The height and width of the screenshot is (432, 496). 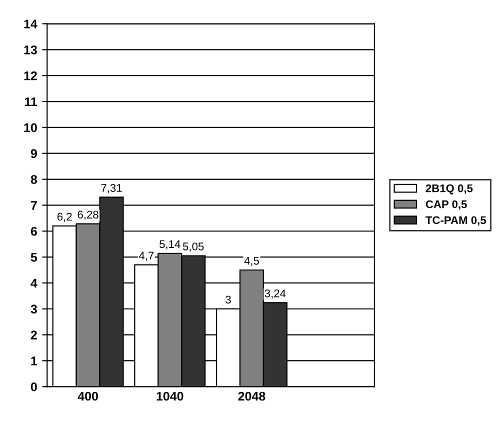 I want to click on y-tick-label: 4, so click(x=34, y=283).